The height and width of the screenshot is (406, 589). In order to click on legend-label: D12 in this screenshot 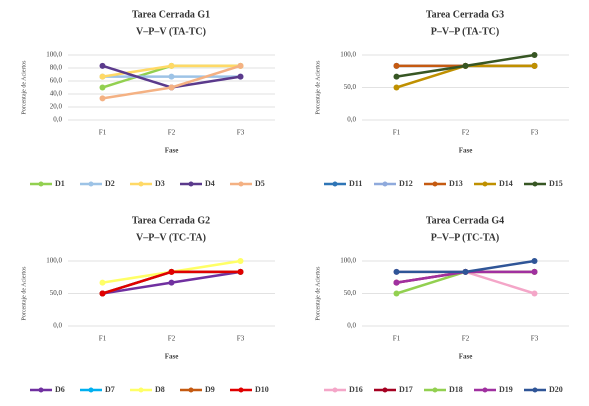, I will do `click(406, 183)`.